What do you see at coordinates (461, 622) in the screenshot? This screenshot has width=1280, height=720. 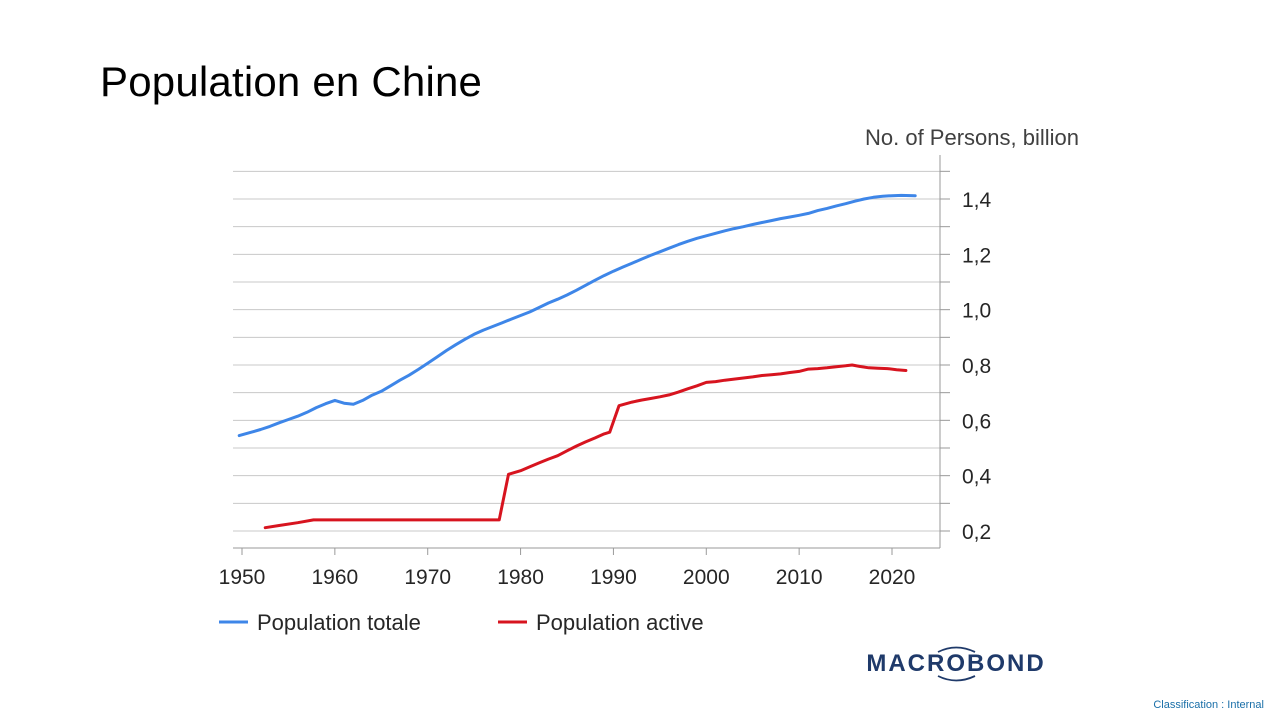 I see `legend: Population totale Population active` at bounding box center [461, 622].